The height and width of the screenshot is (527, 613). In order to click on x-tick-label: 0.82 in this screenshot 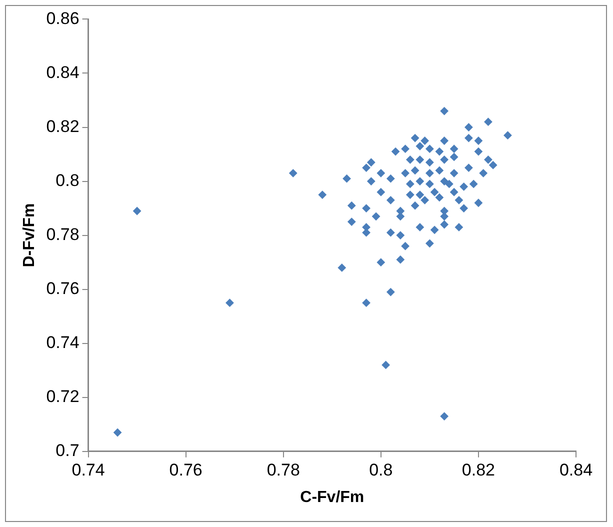, I will do `click(479, 470)`.